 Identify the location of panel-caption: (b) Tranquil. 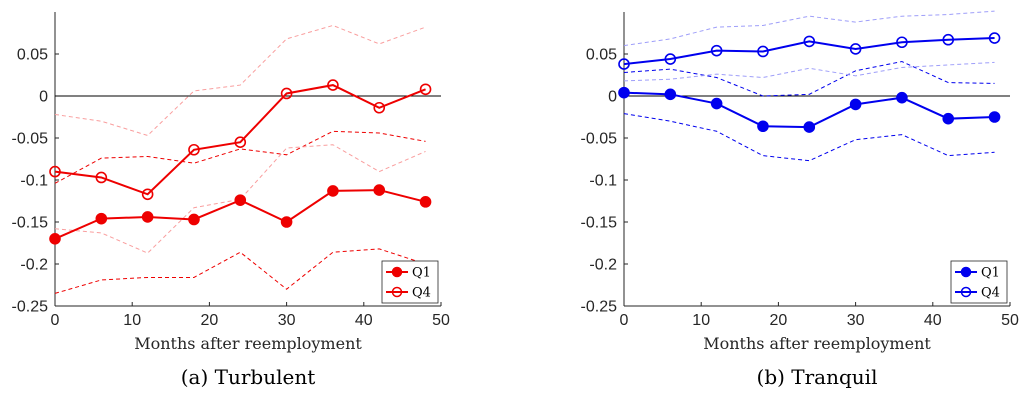
(817, 377).